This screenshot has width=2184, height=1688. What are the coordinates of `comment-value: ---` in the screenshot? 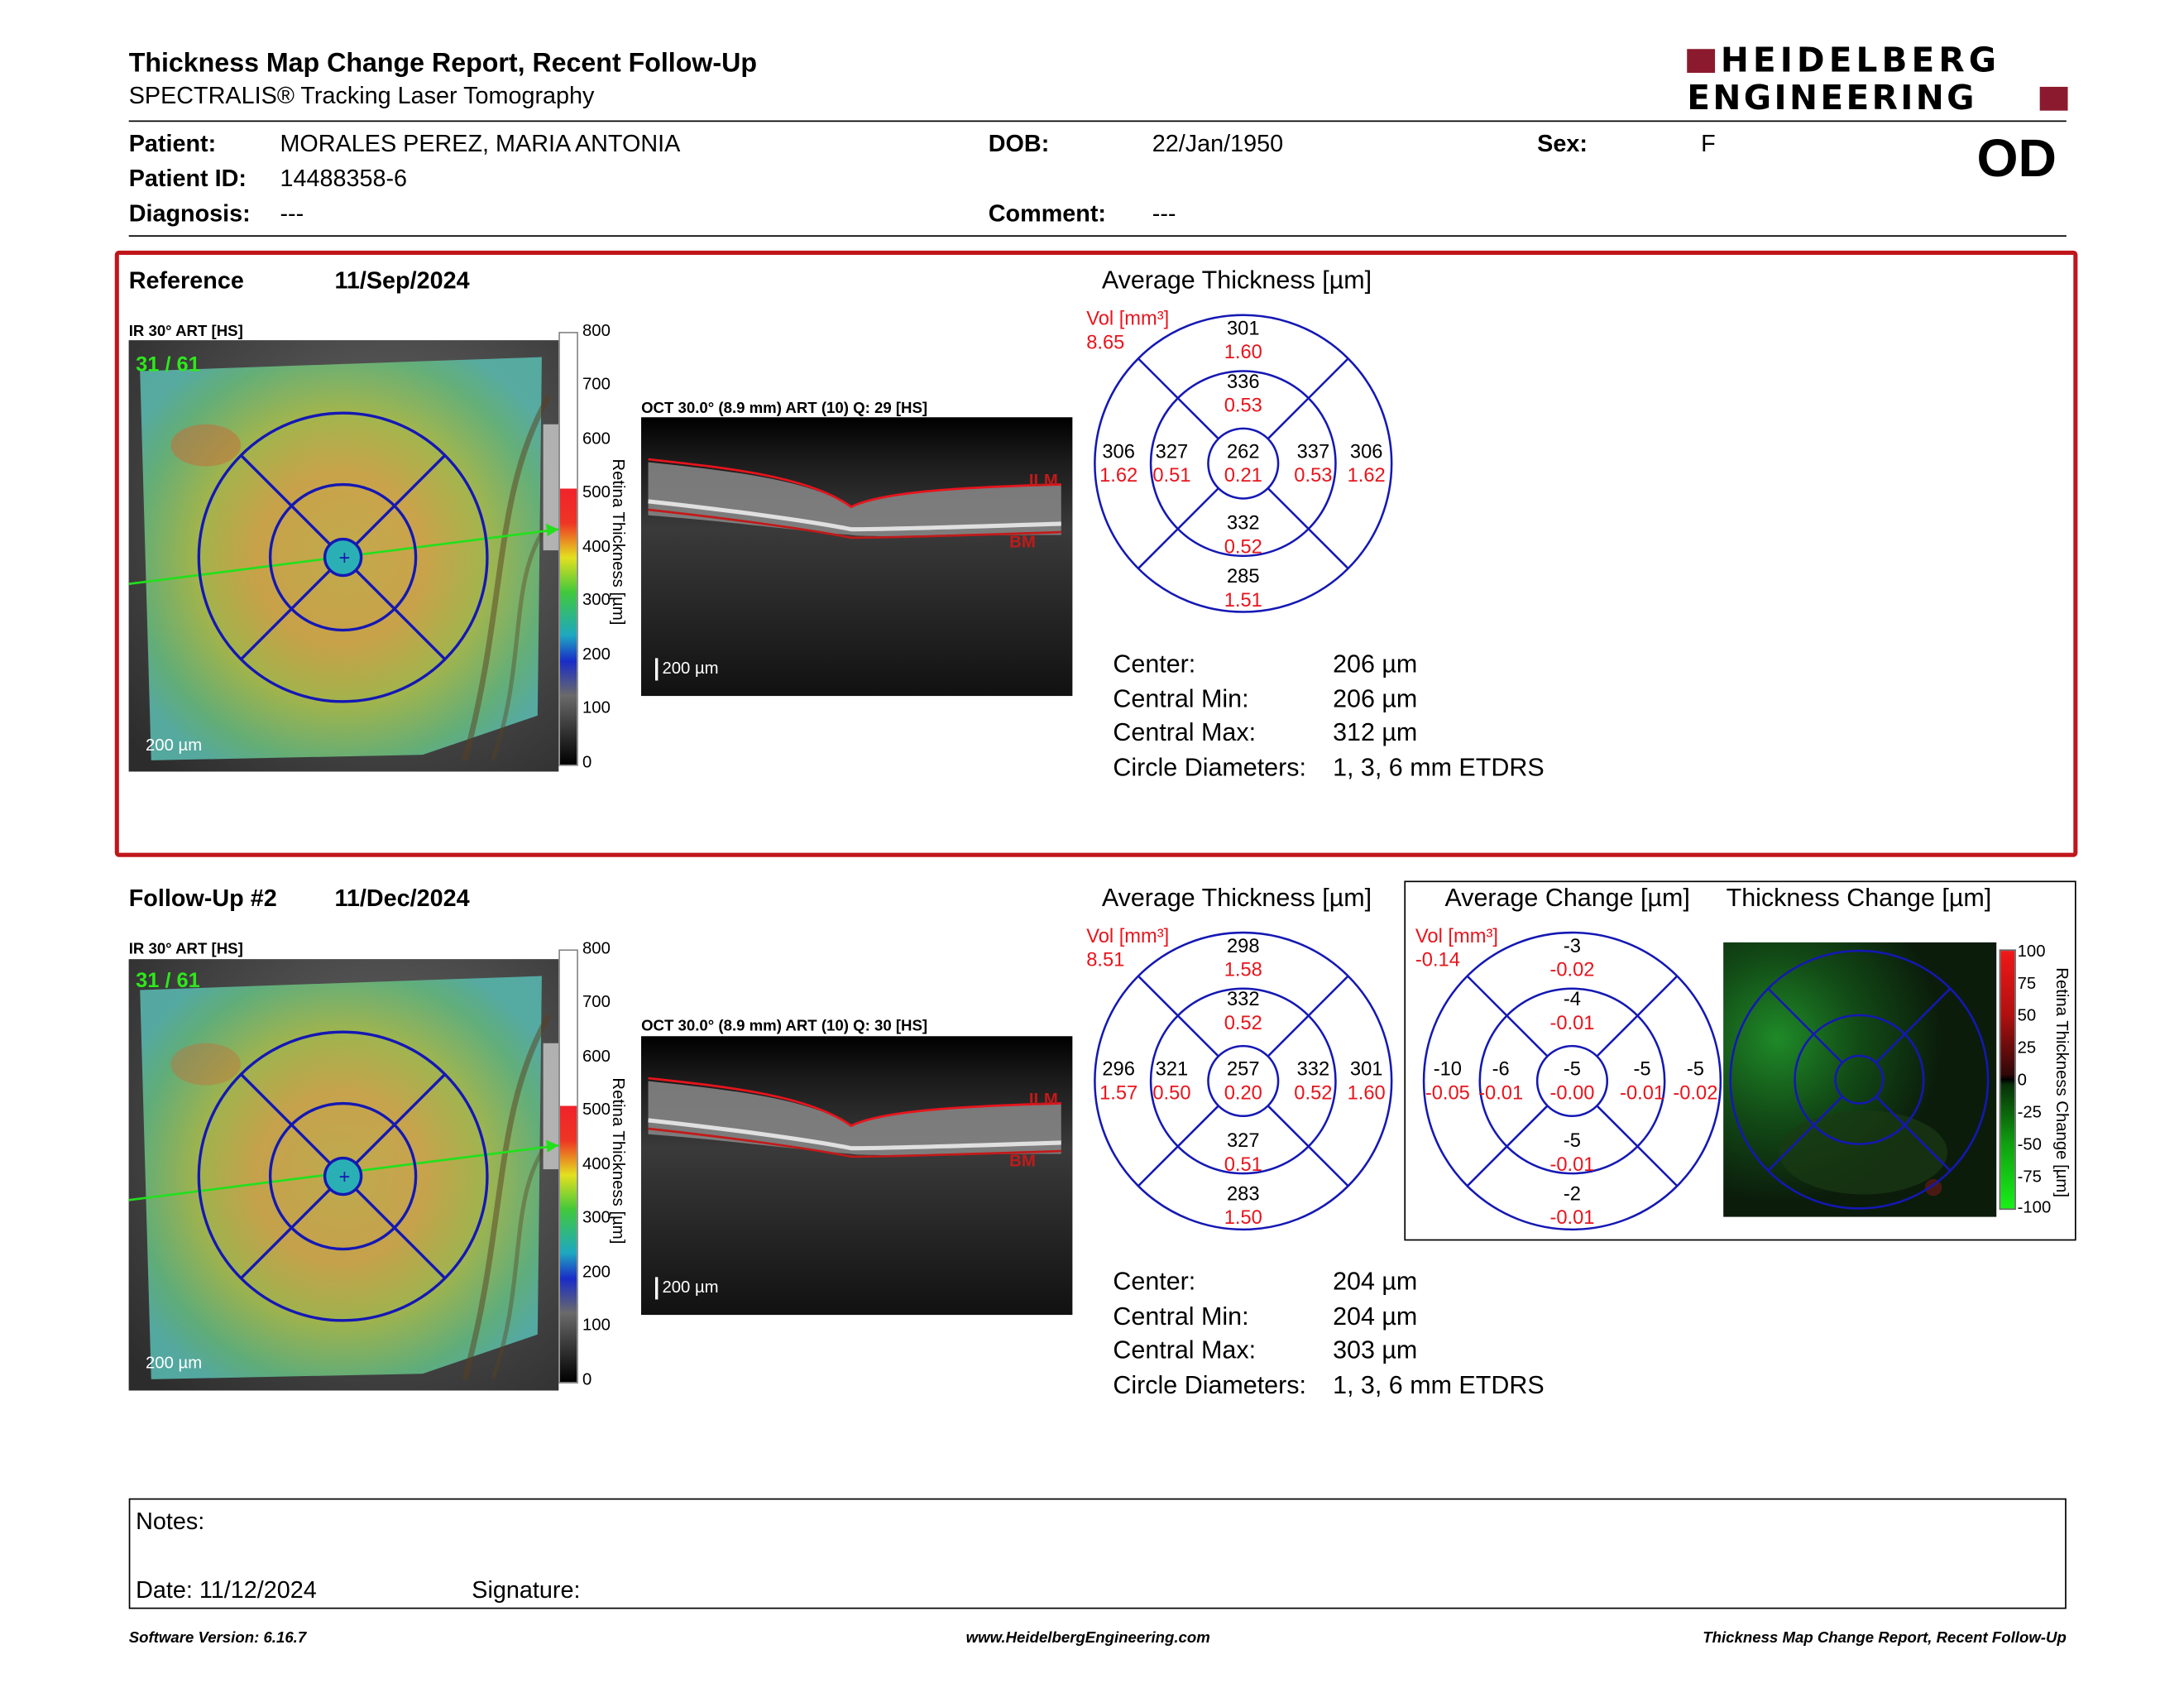 It's located at (1164, 213).